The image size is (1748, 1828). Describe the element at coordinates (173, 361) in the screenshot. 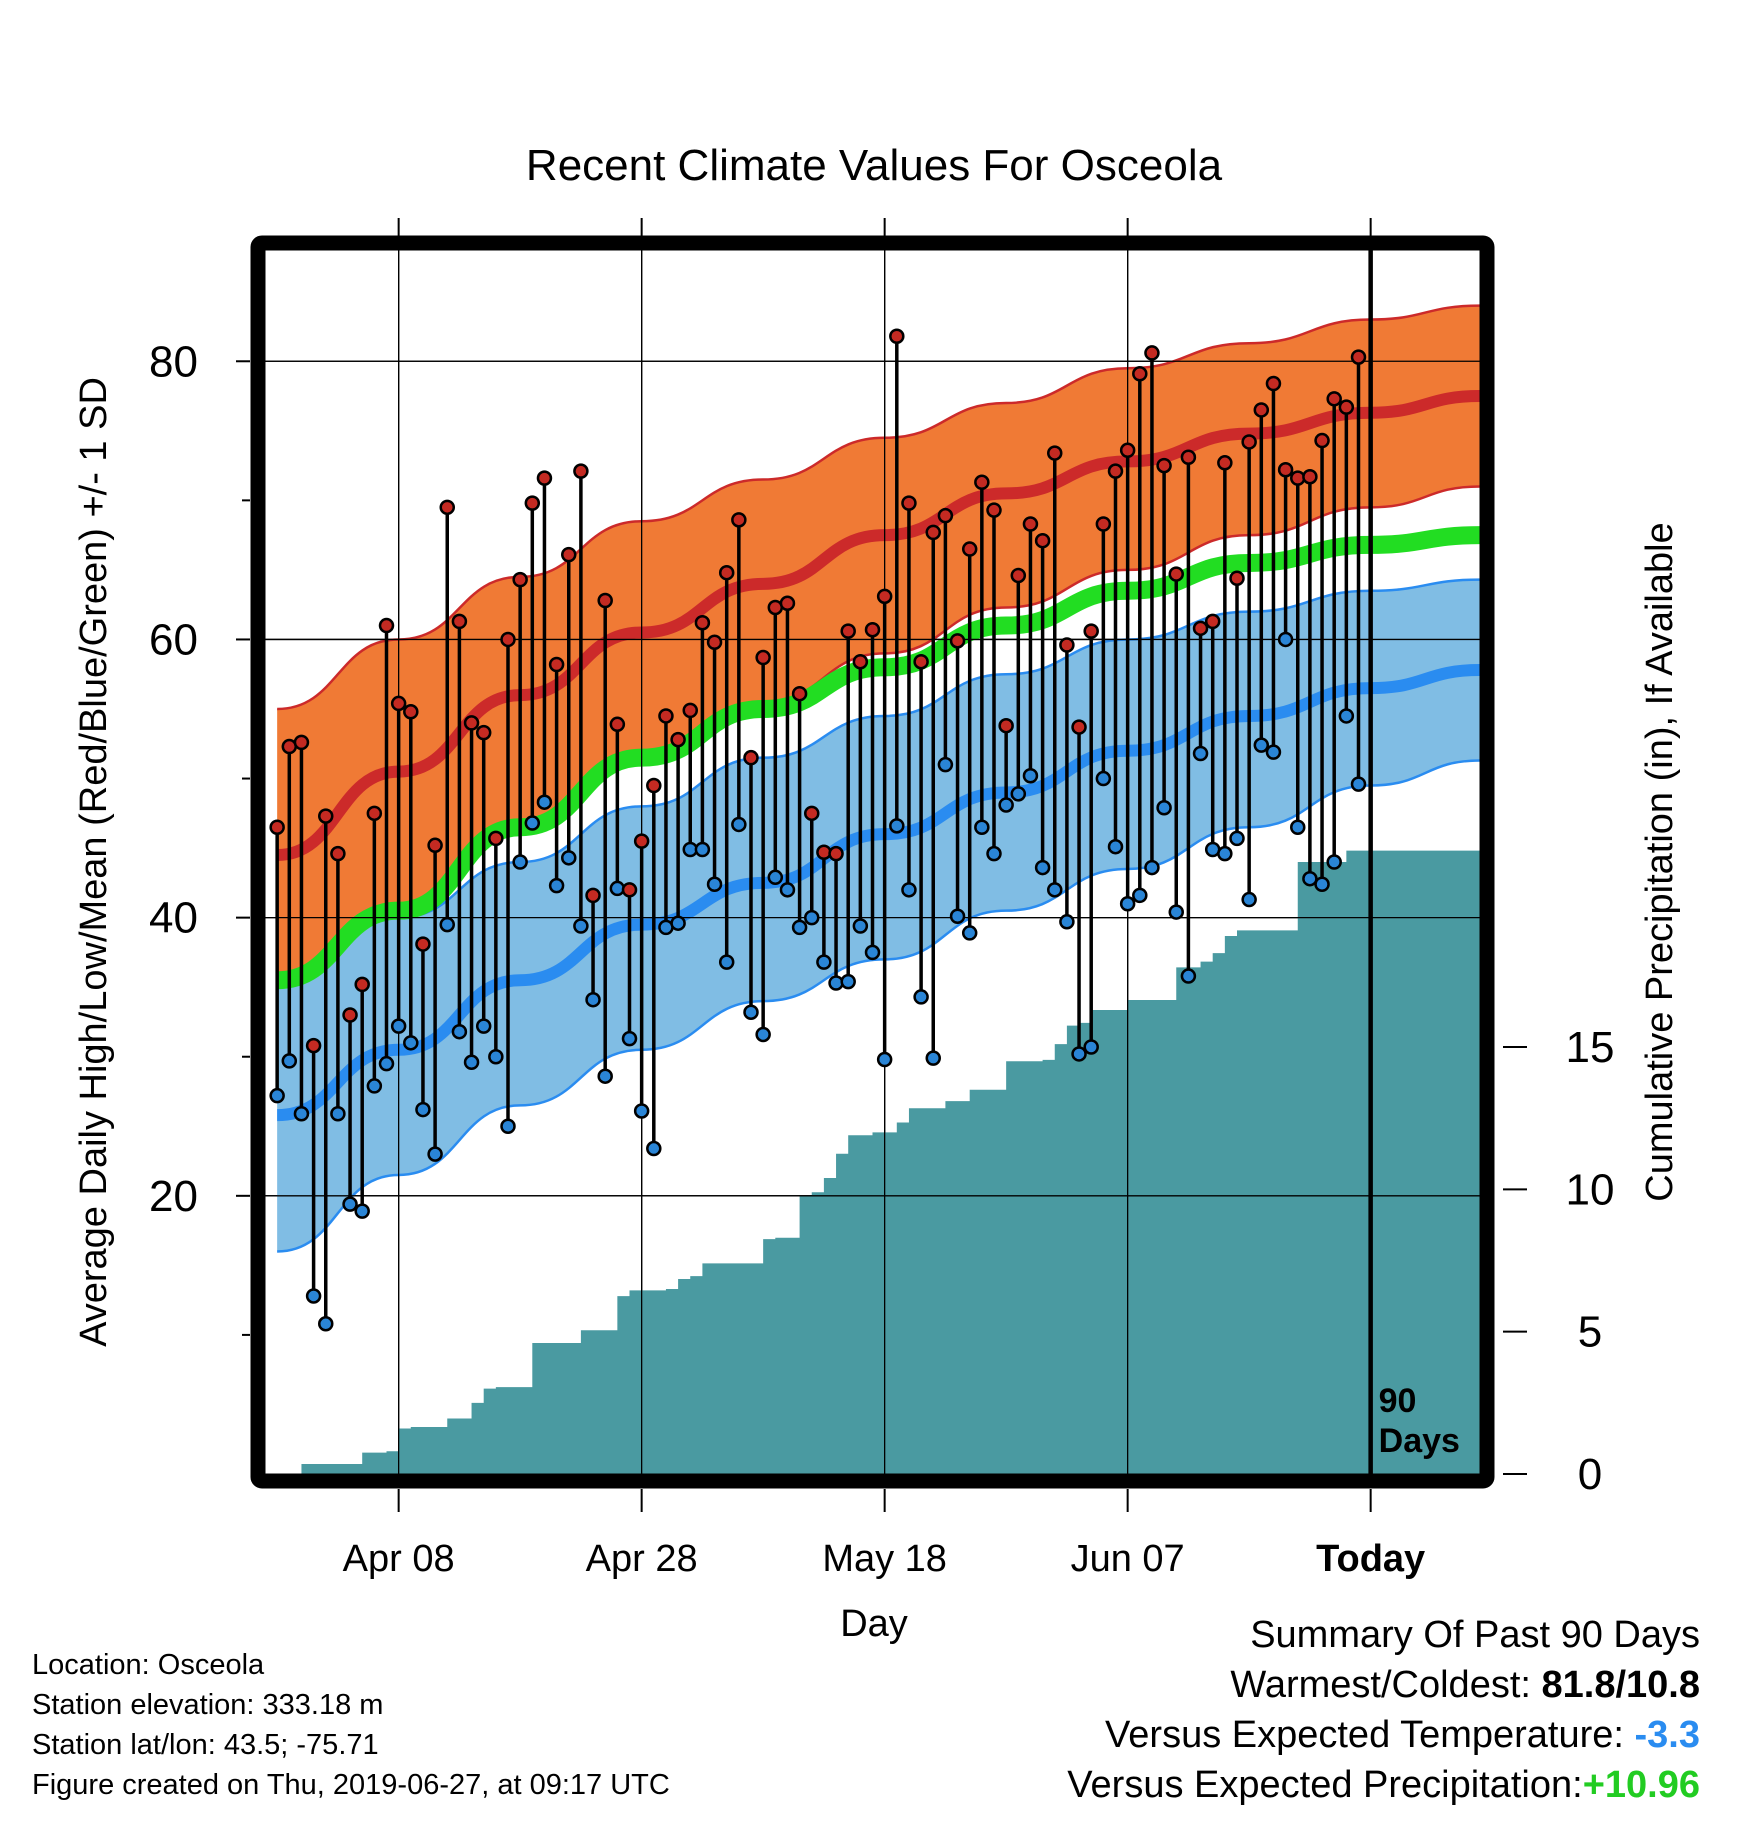

I see `y-tick-label: 80` at that location.